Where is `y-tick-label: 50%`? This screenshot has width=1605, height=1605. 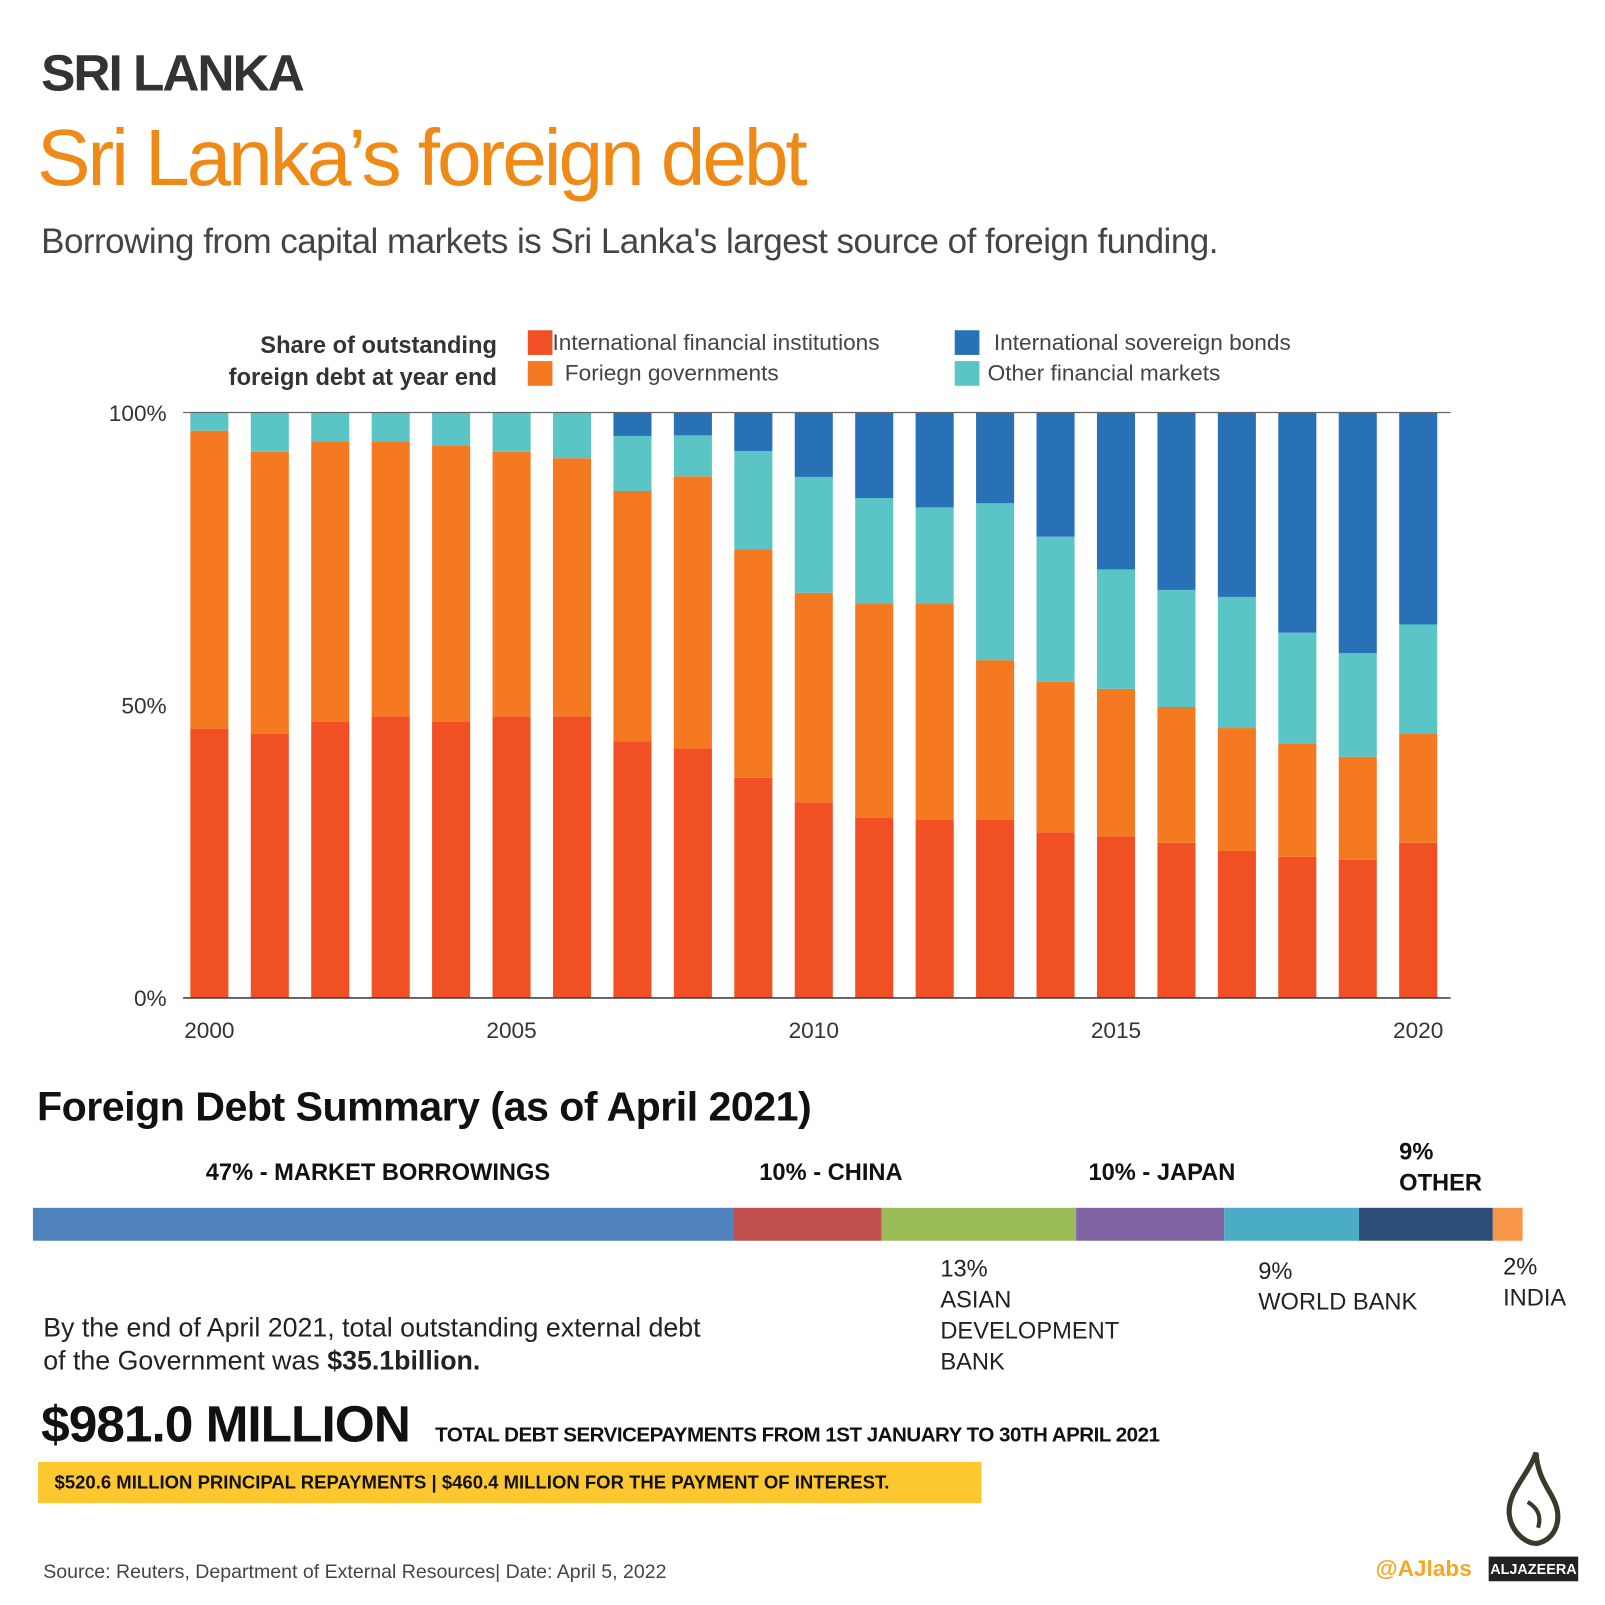
y-tick-label: 50% is located at coordinates (143, 705).